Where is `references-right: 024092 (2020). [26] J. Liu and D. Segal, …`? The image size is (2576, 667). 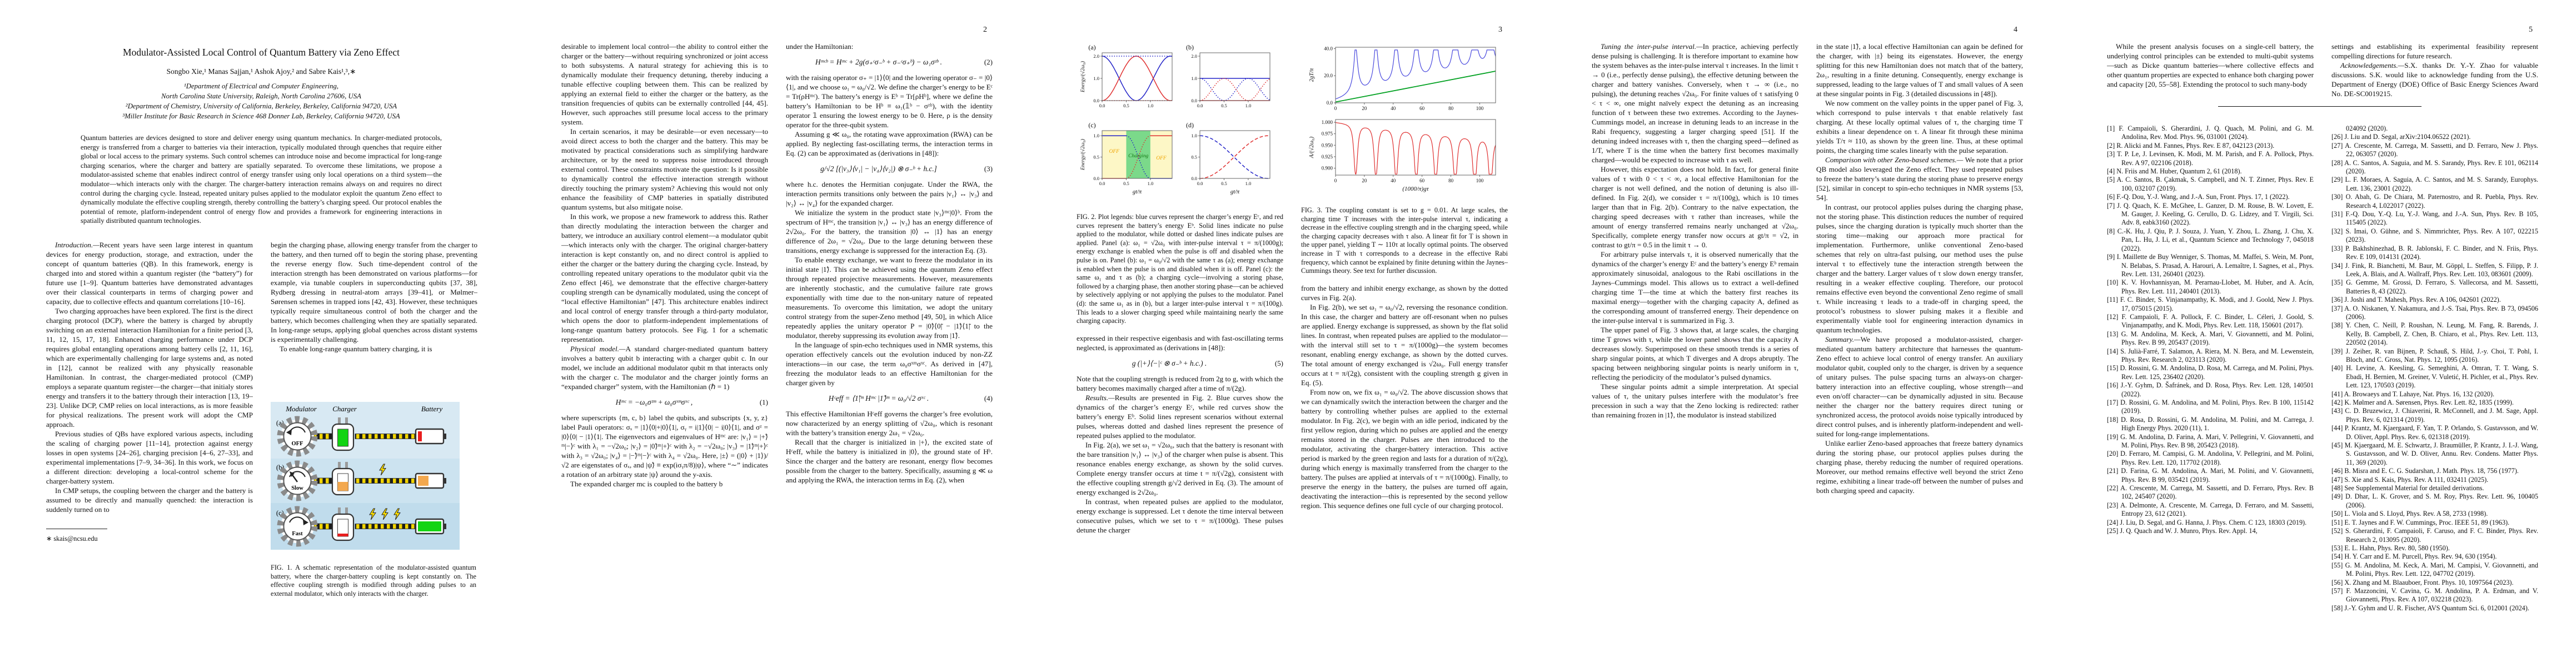 references-right: 024092 (2020). [26] J. Liu and D. Segal, … is located at coordinates (2434, 380).